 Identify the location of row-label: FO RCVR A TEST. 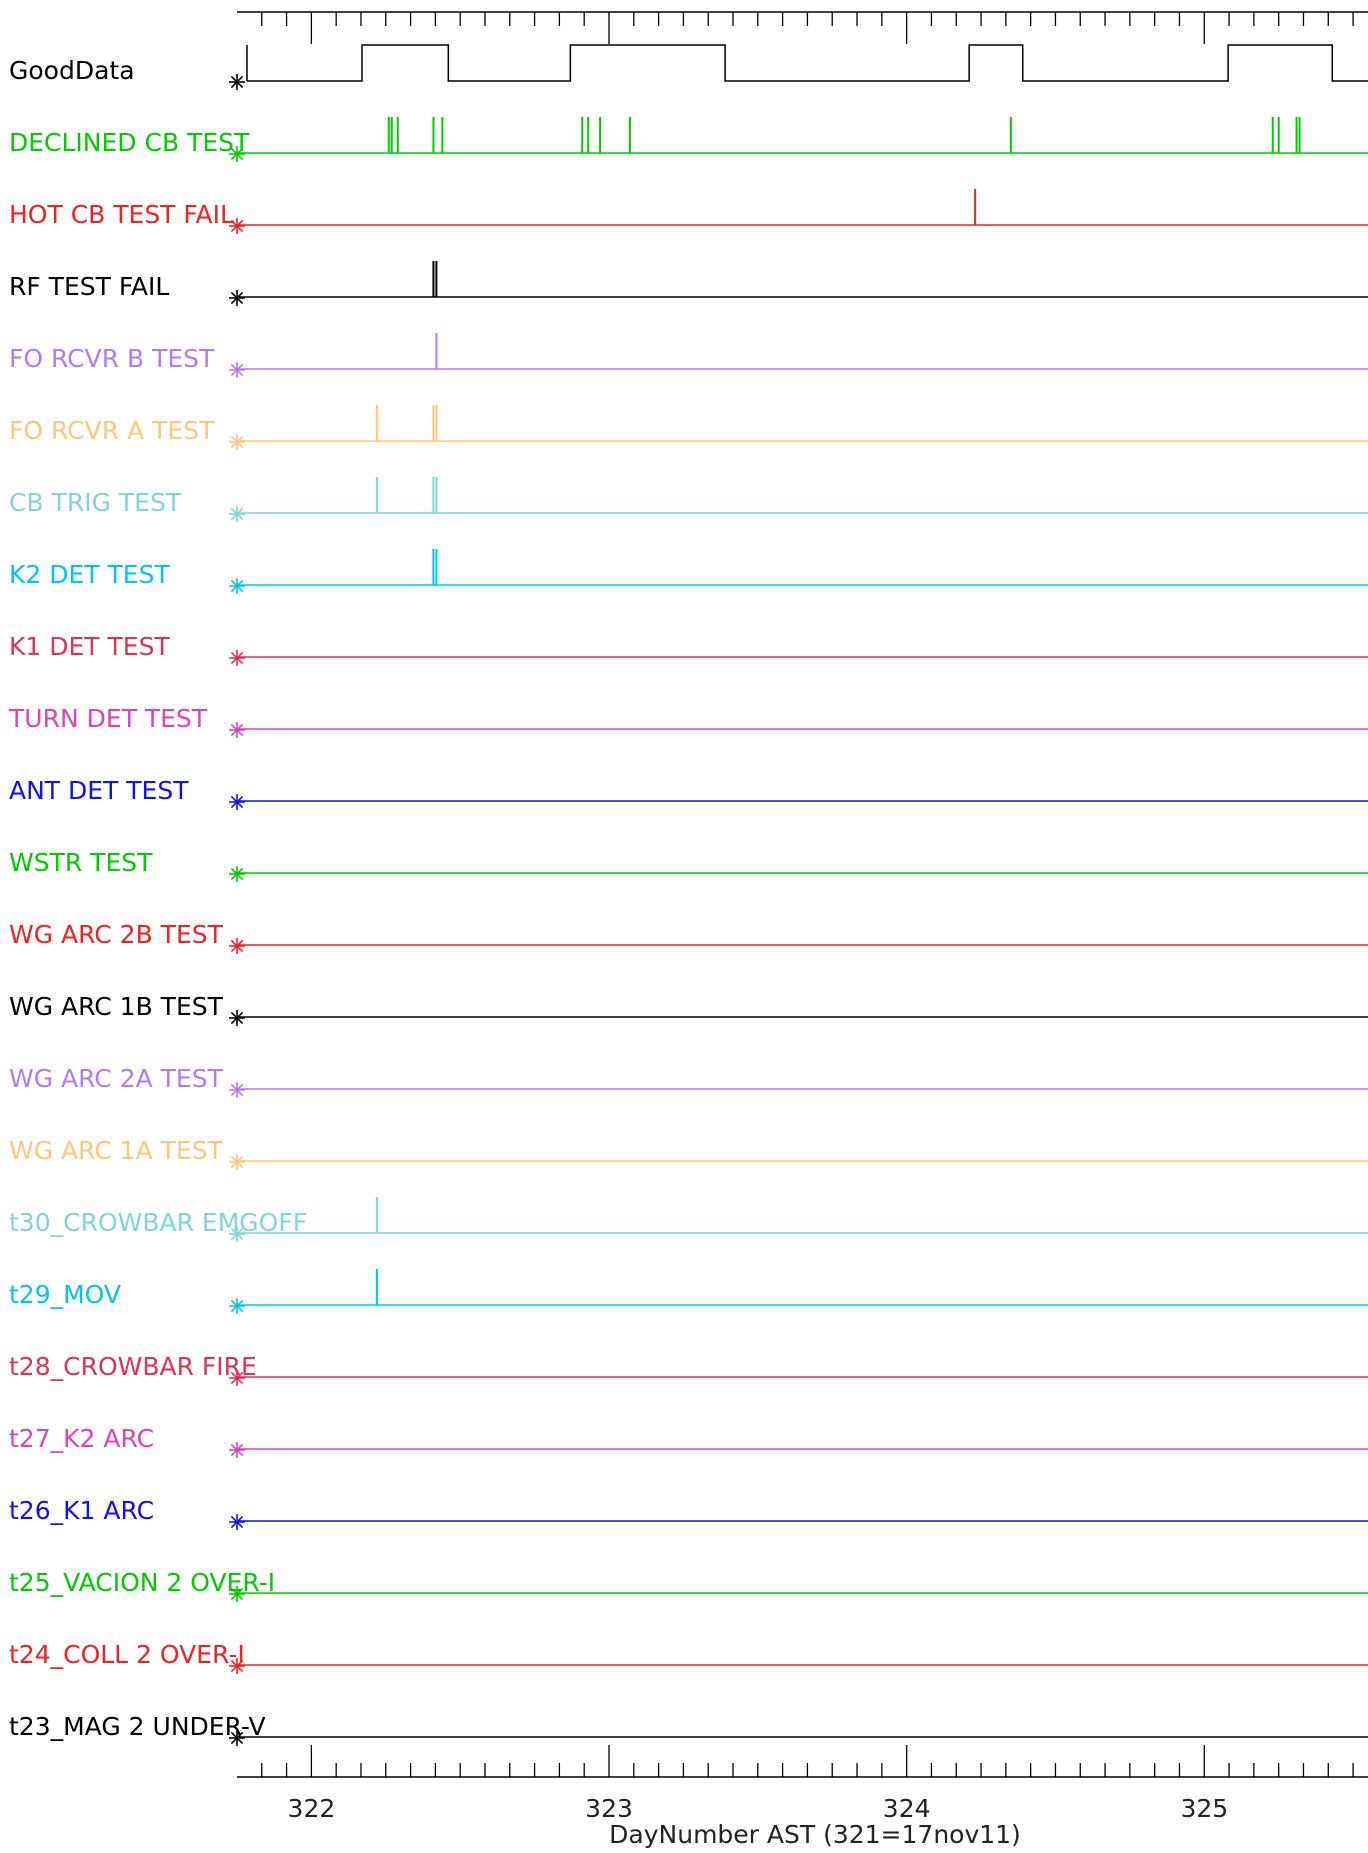
(112, 430).